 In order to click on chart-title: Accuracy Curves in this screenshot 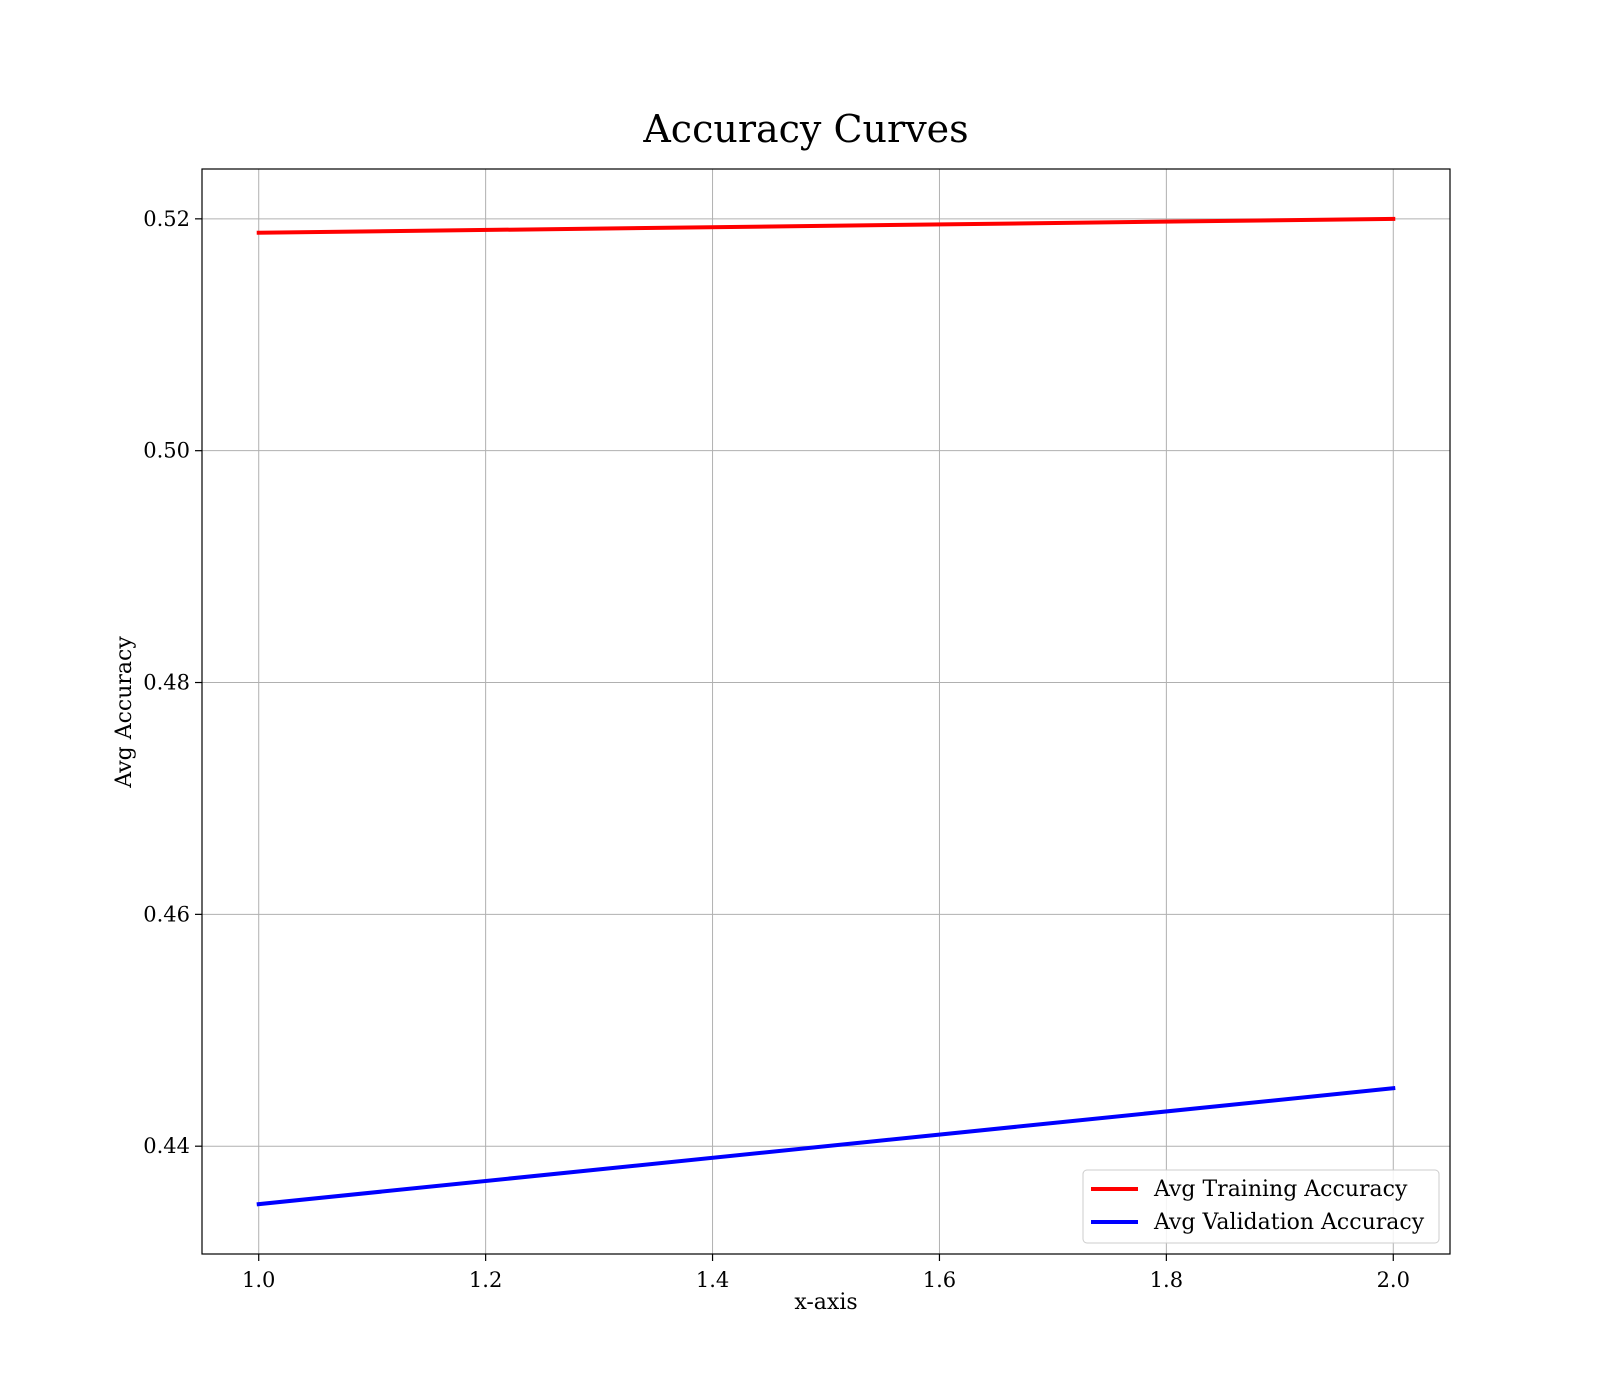, I will do `click(805, 129)`.